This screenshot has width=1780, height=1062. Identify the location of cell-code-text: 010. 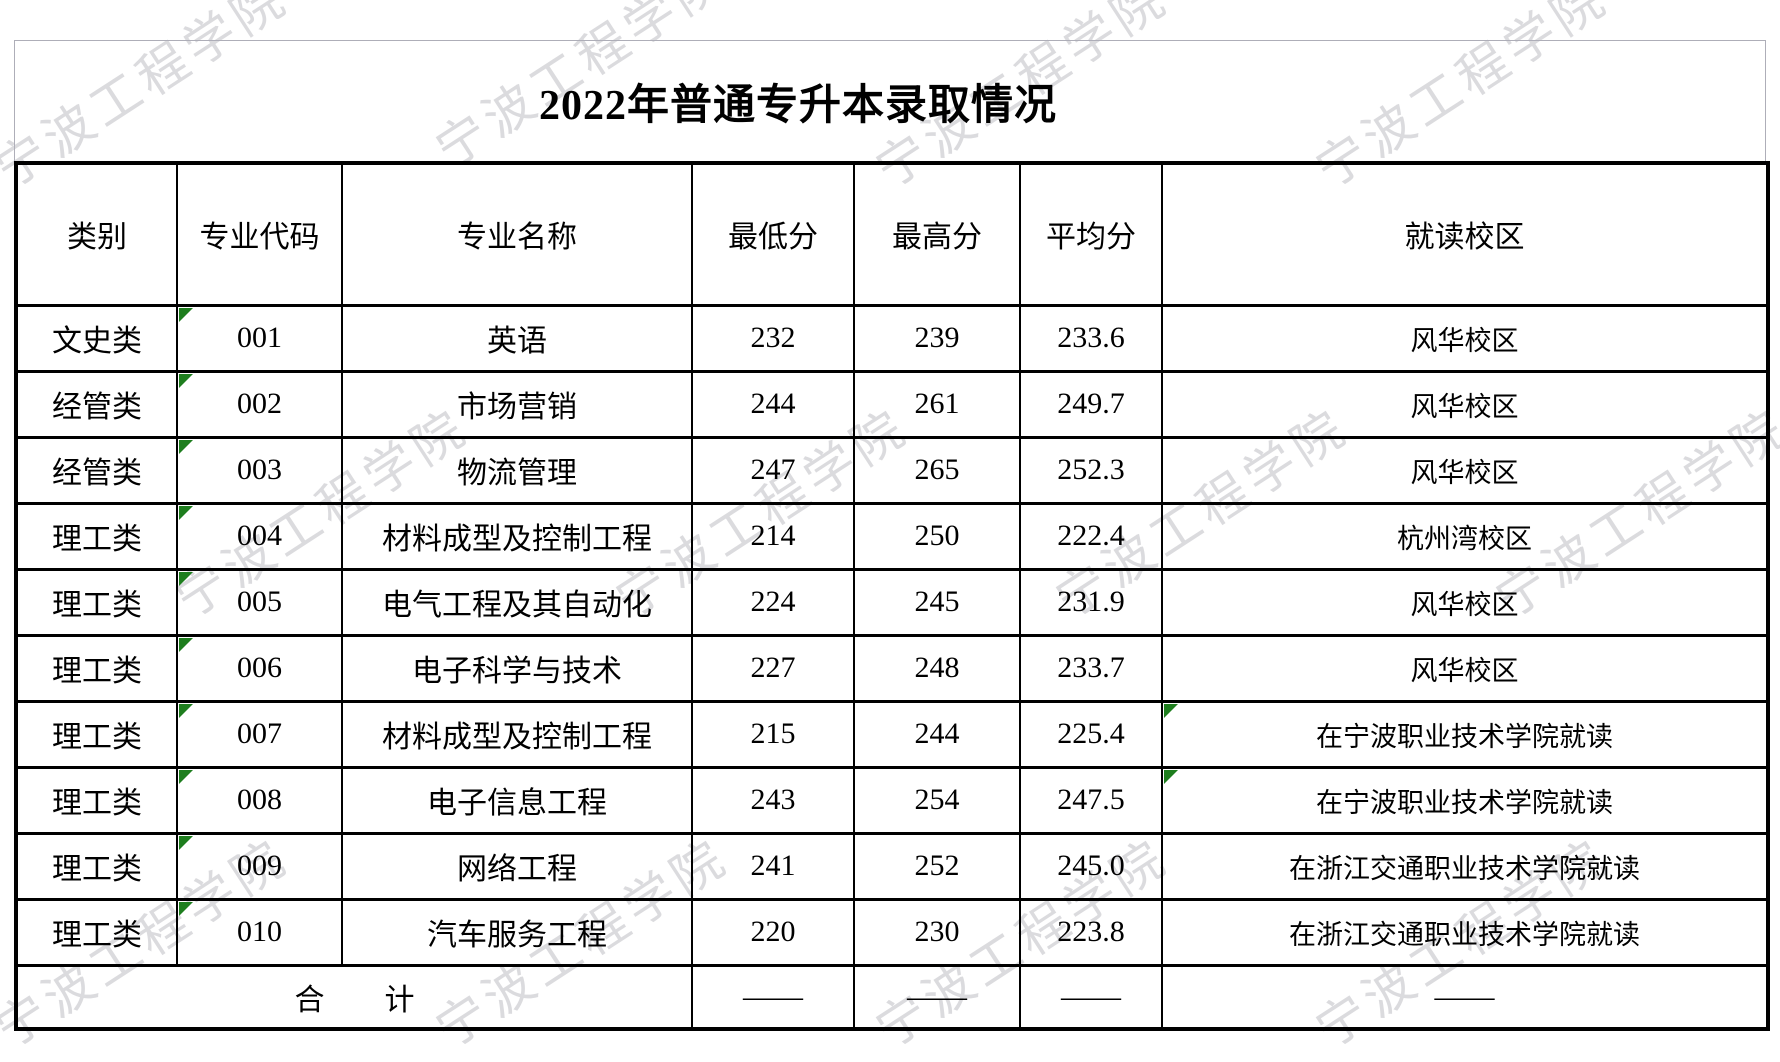
(259, 931).